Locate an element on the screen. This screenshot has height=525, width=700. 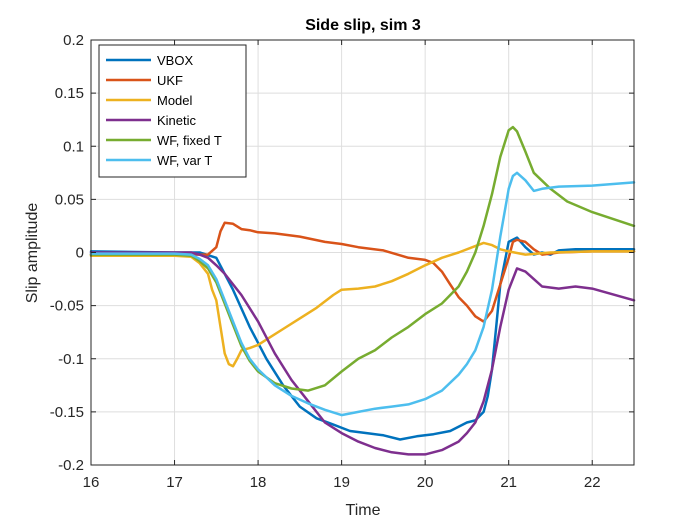
x-tick-label: 17 is located at coordinates (174, 482).